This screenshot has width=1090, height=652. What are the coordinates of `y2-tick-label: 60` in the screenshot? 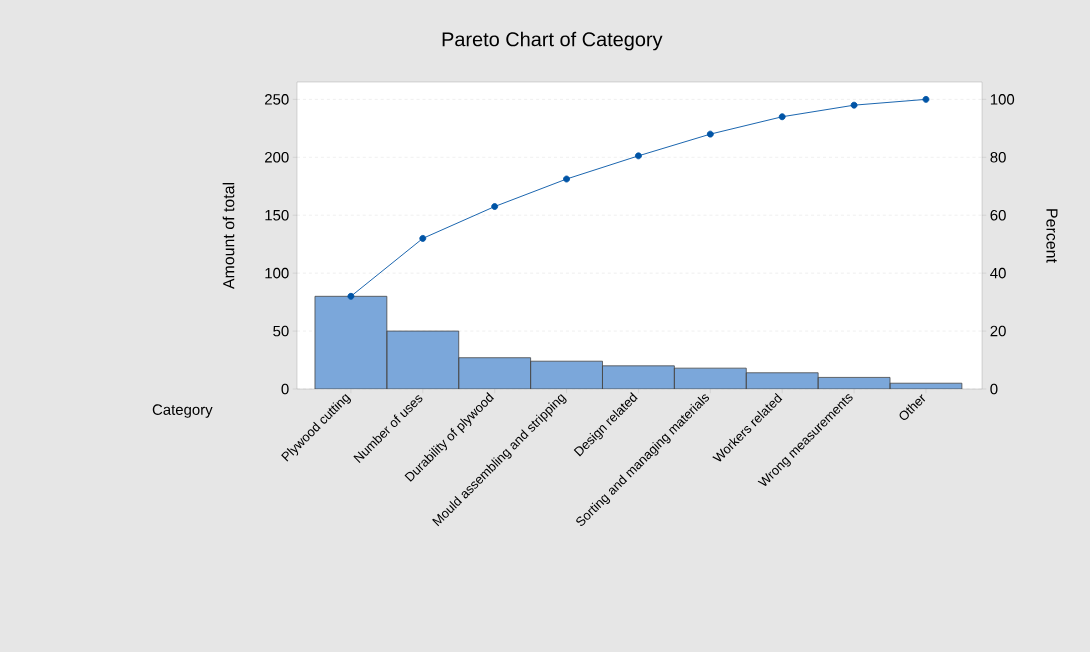 It's located at (998, 215).